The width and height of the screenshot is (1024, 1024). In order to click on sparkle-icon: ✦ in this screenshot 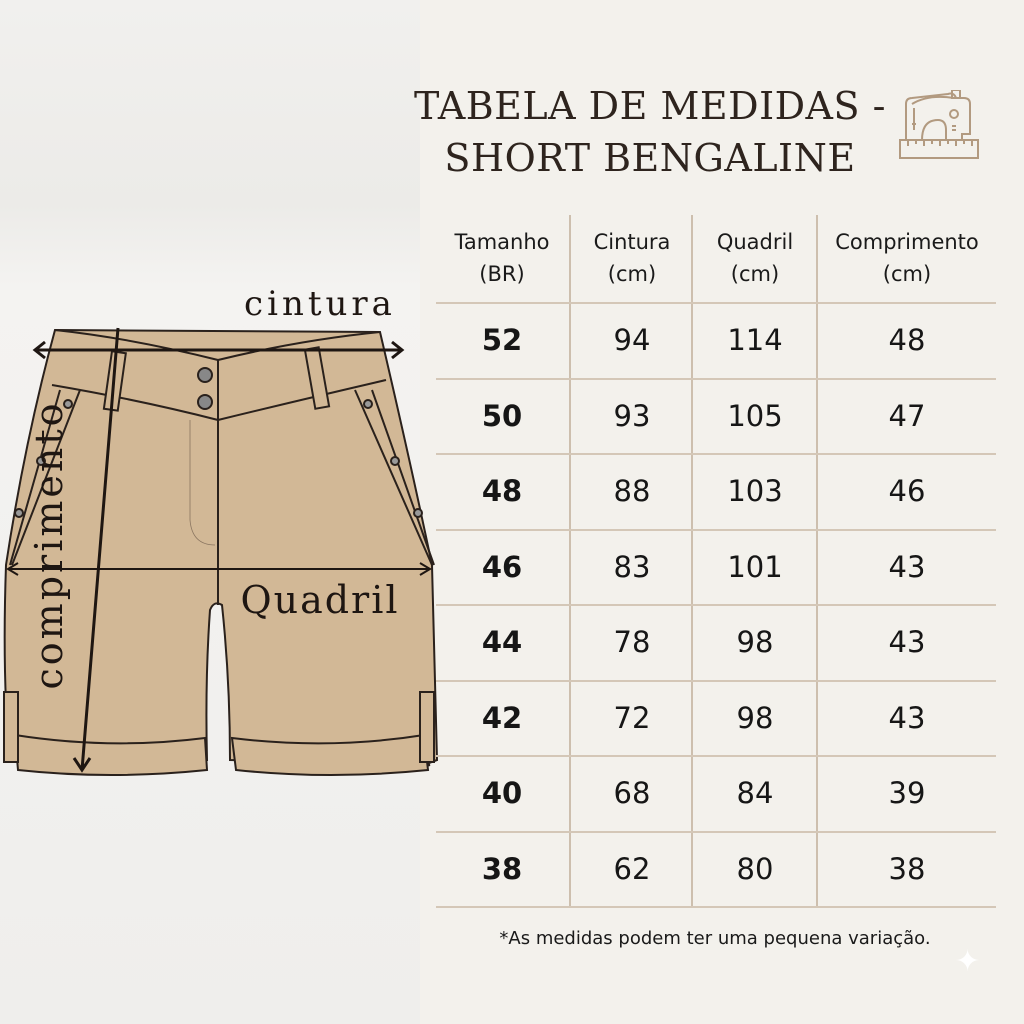, I will do `click(968, 961)`.